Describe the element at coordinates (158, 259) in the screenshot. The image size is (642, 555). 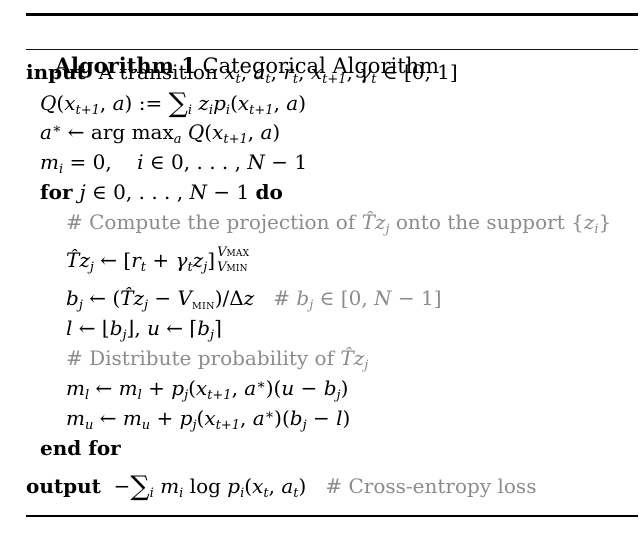
I see `line-bellman-update: T̂zj ← [rt + γtzj] V MAX V MIN` at that location.